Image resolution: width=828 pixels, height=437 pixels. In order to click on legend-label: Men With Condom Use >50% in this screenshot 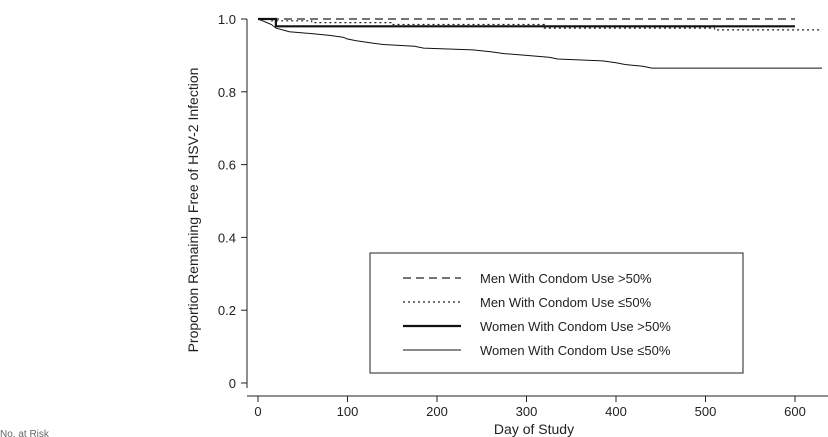, I will do `click(566, 278)`.